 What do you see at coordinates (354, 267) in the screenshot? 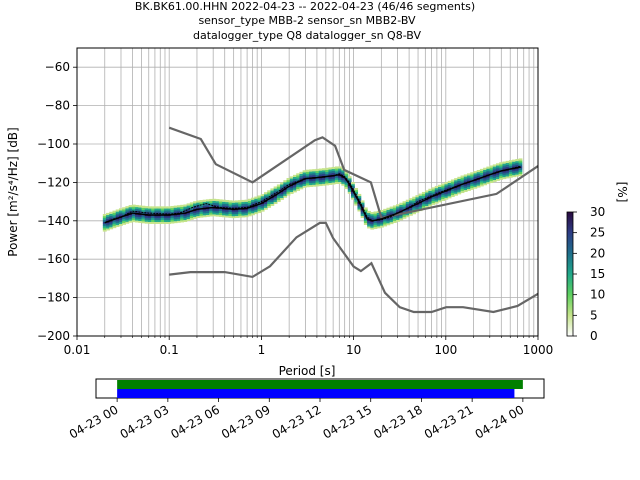
I see `noise-model-low-line` at bounding box center [354, 267].